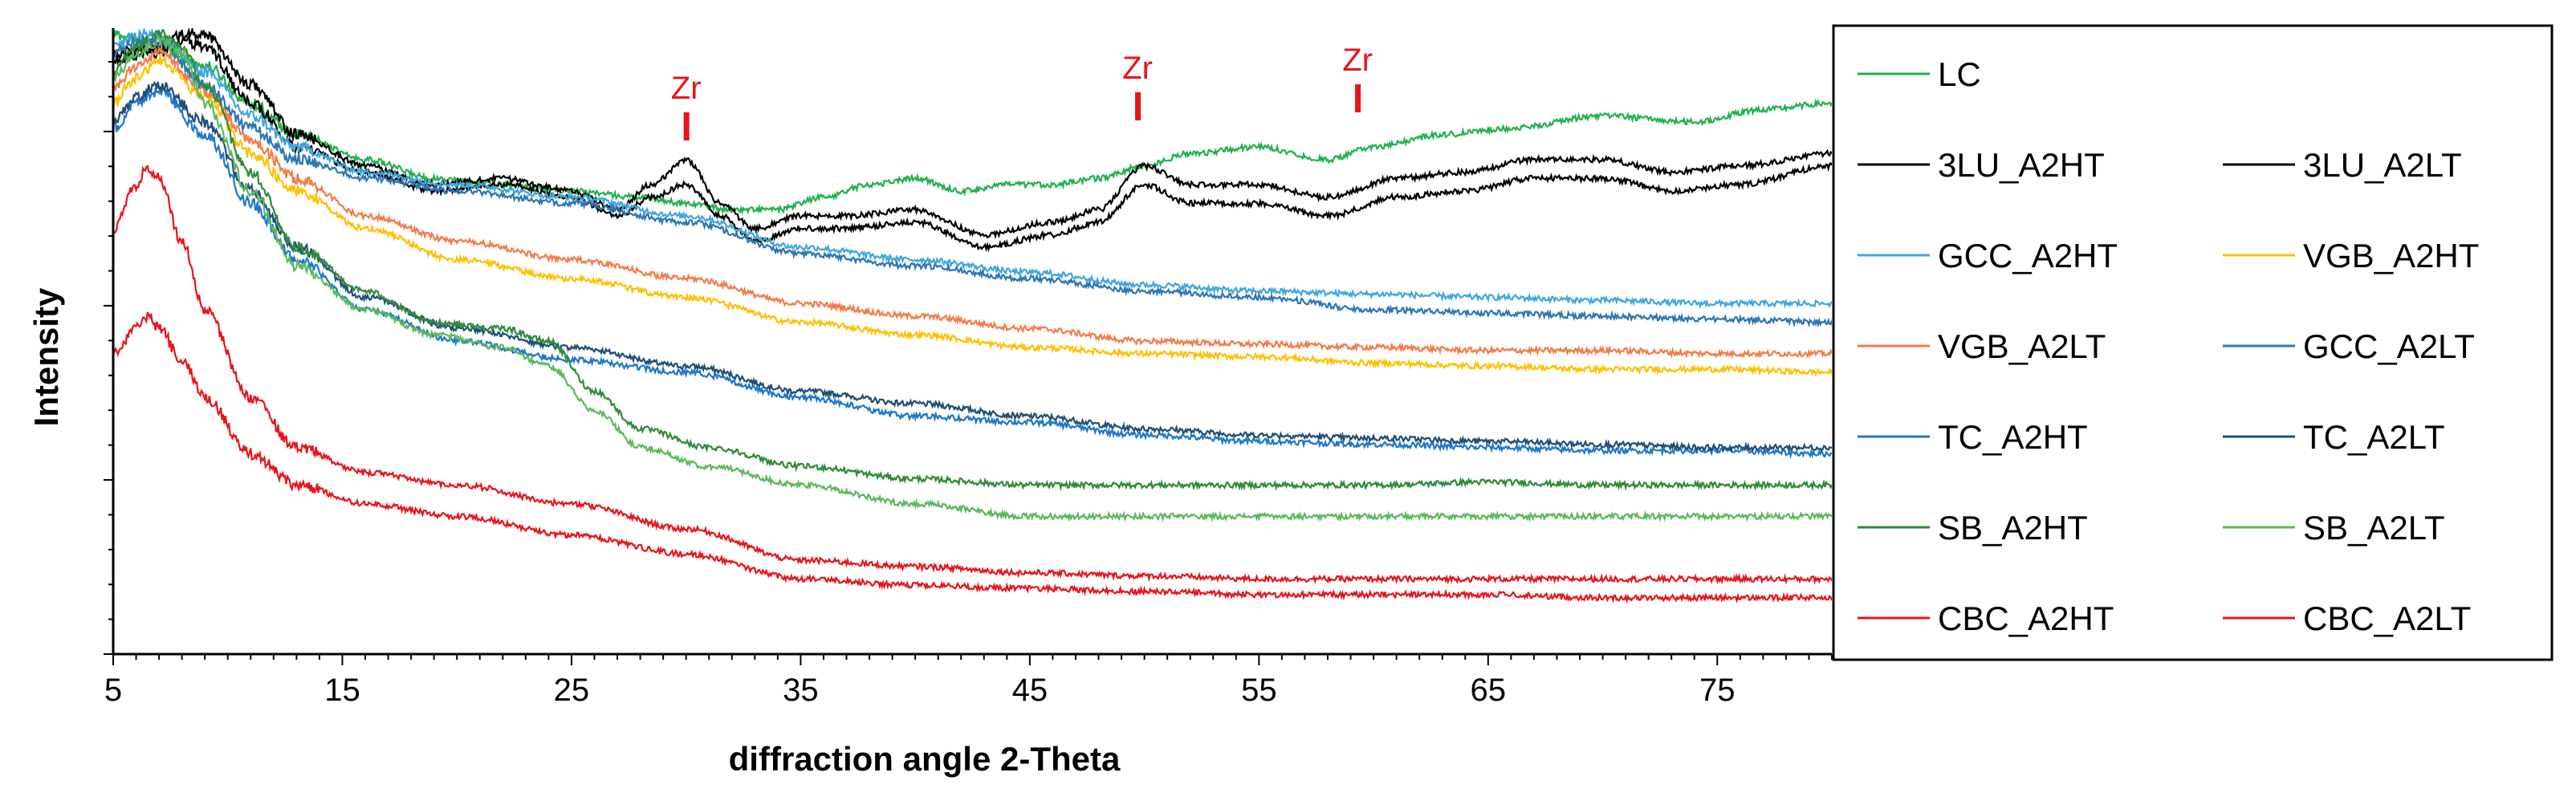 The image size is (2576, 809). What do you see at coordinates (2026, 618) in the screenshot?
I see `legend-label: CBC_A2HT` at bounding box center [2026, 618].